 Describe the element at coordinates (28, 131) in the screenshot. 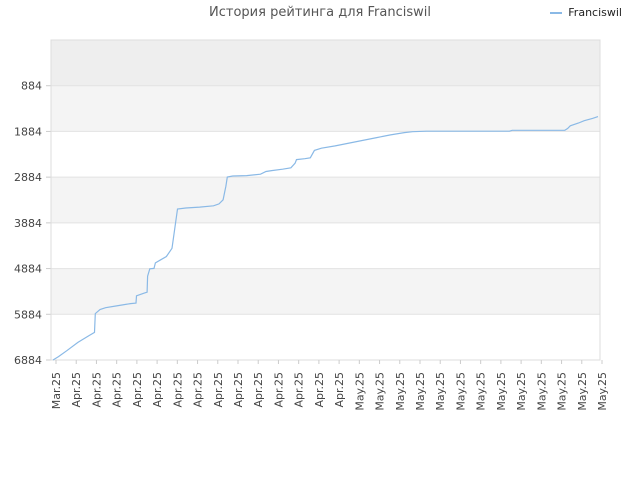

I see `y-tick-label: 1884` at that location.